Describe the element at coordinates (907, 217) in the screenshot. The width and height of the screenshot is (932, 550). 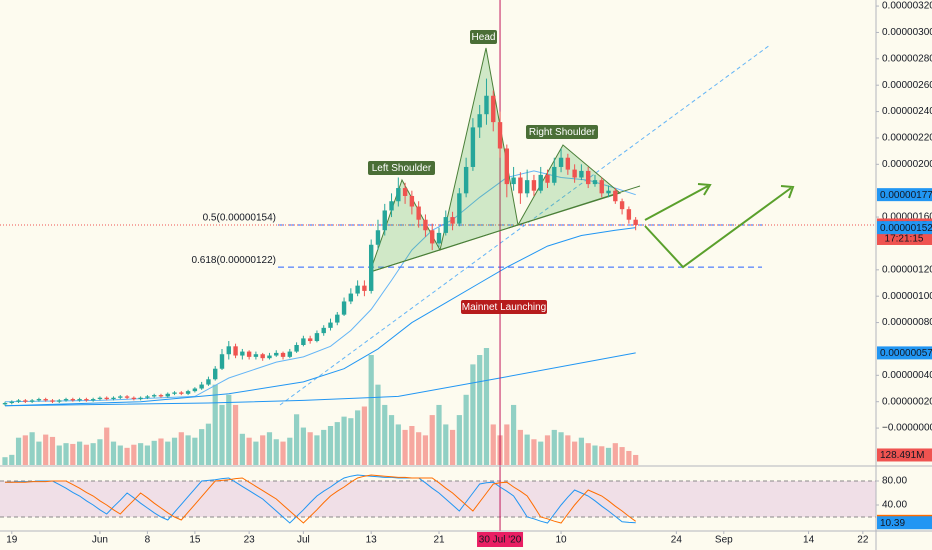
I see `y-tick-label: 0.00000160` at that location.